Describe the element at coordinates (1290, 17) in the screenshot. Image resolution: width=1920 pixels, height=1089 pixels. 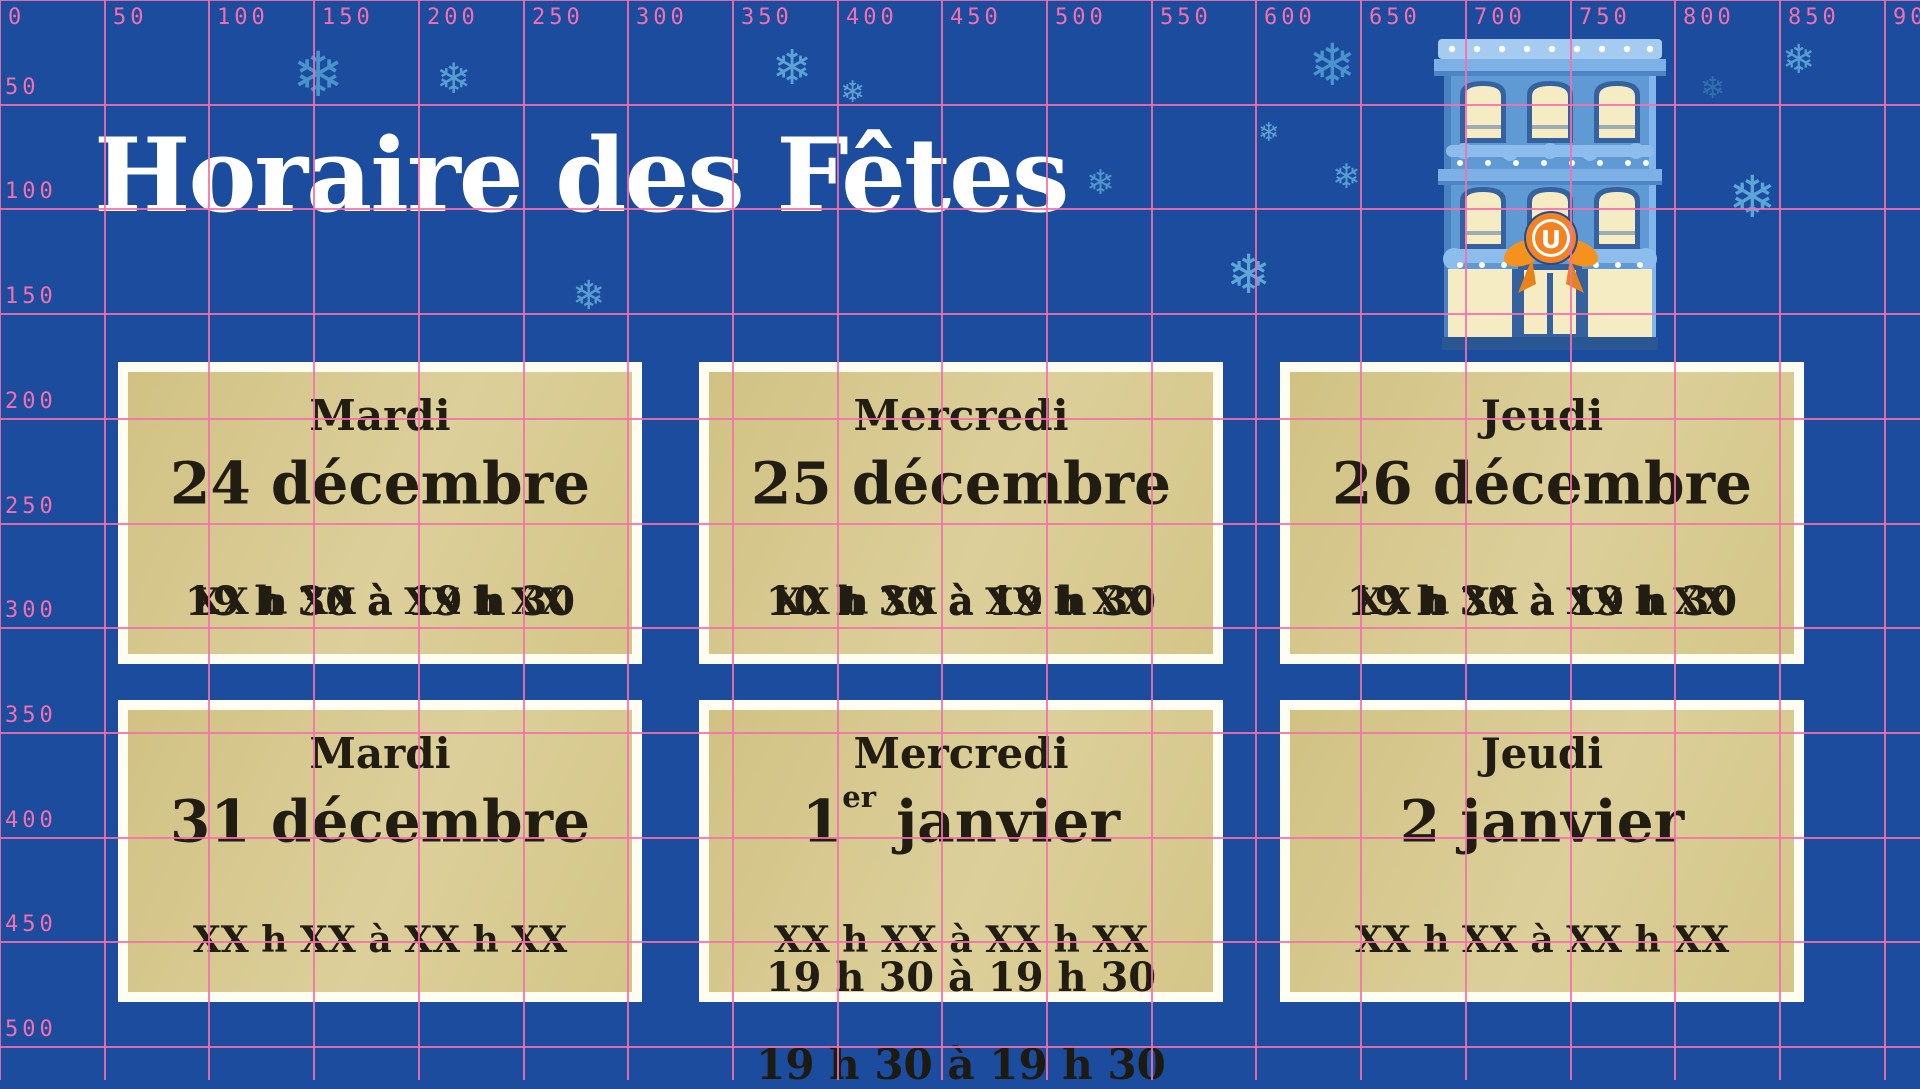
I see `grid-ruler-label: 600` at that location.